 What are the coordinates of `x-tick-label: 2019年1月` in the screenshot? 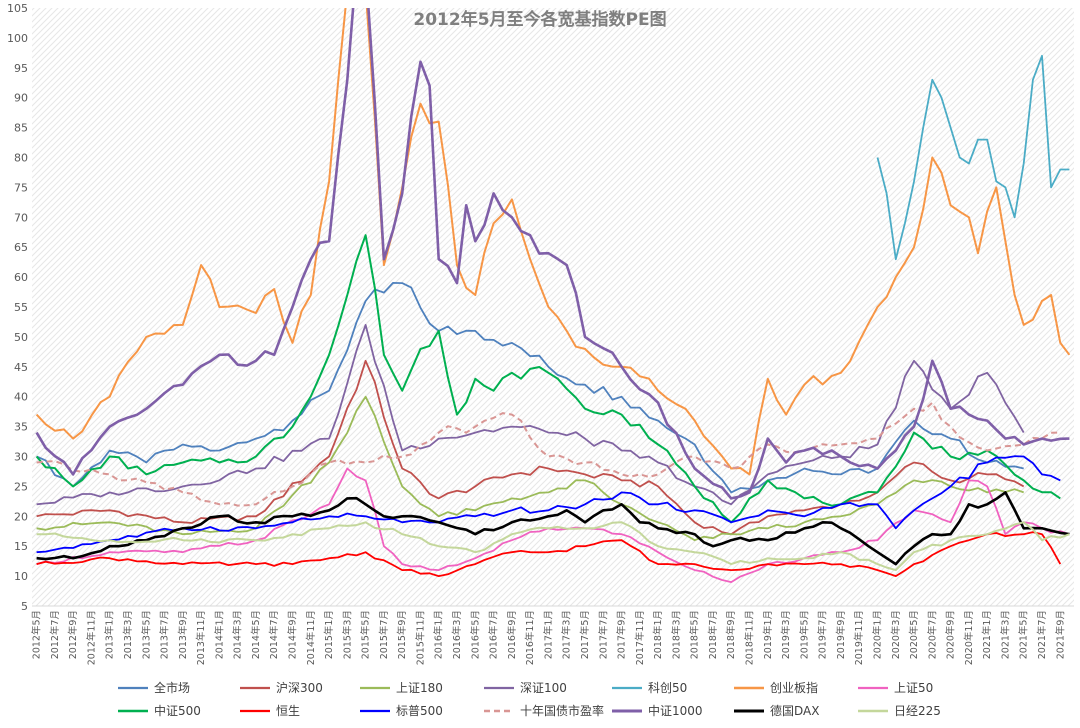 It's located at (768, 634).